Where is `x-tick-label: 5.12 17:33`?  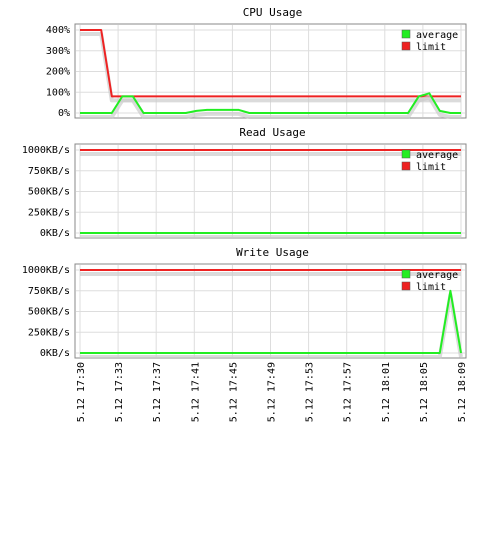
x-tick-label: 5.12 17:33 is located at coordinates (119, 392).